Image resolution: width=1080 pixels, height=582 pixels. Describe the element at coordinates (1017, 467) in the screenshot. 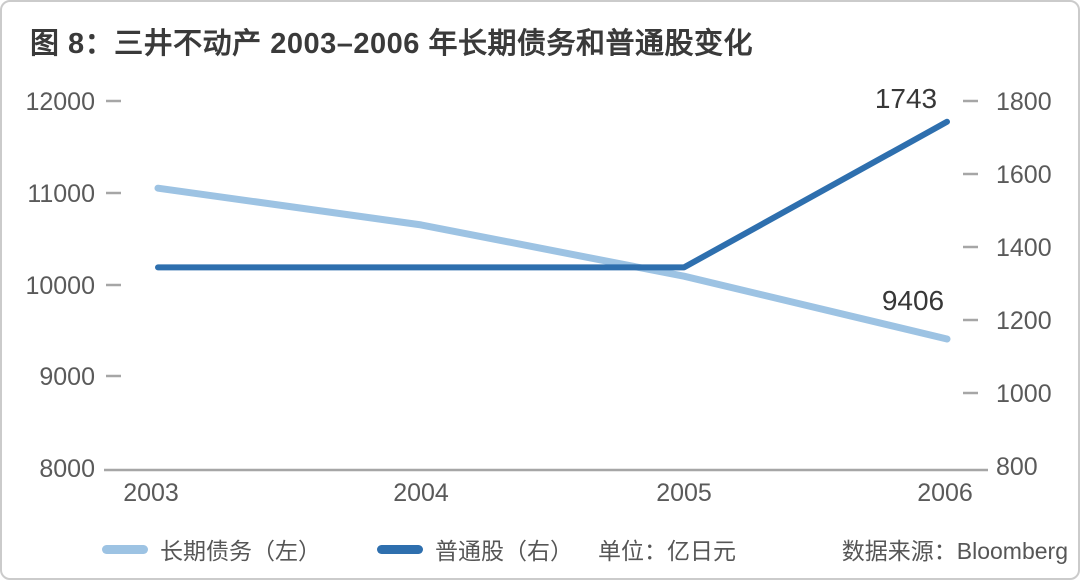

I see `axis-tick-label: 800` at that location.